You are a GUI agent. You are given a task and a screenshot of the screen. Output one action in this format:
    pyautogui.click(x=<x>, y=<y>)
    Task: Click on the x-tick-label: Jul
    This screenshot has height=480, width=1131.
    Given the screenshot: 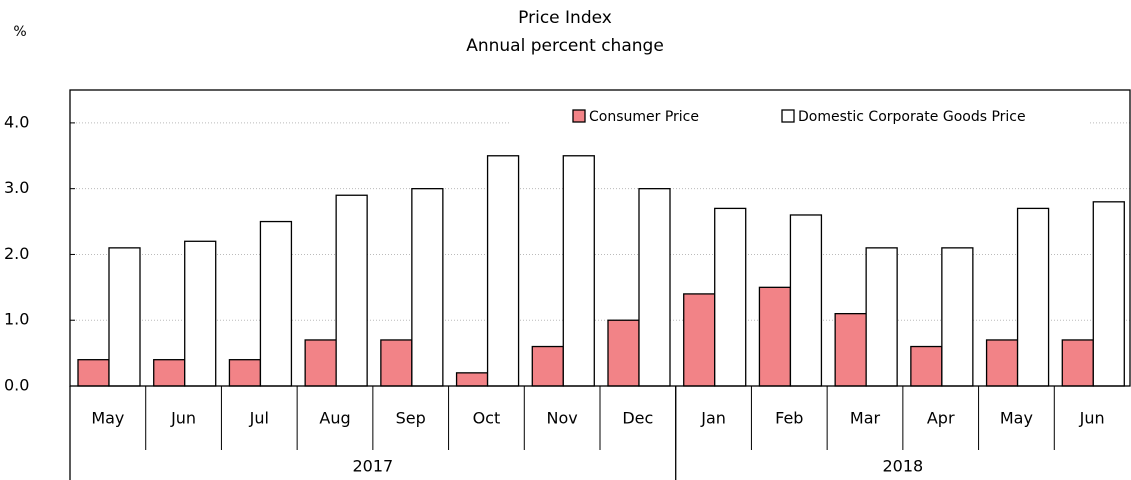 What is the action you would take?
    pyautogui.click(x=259, y=418)
    